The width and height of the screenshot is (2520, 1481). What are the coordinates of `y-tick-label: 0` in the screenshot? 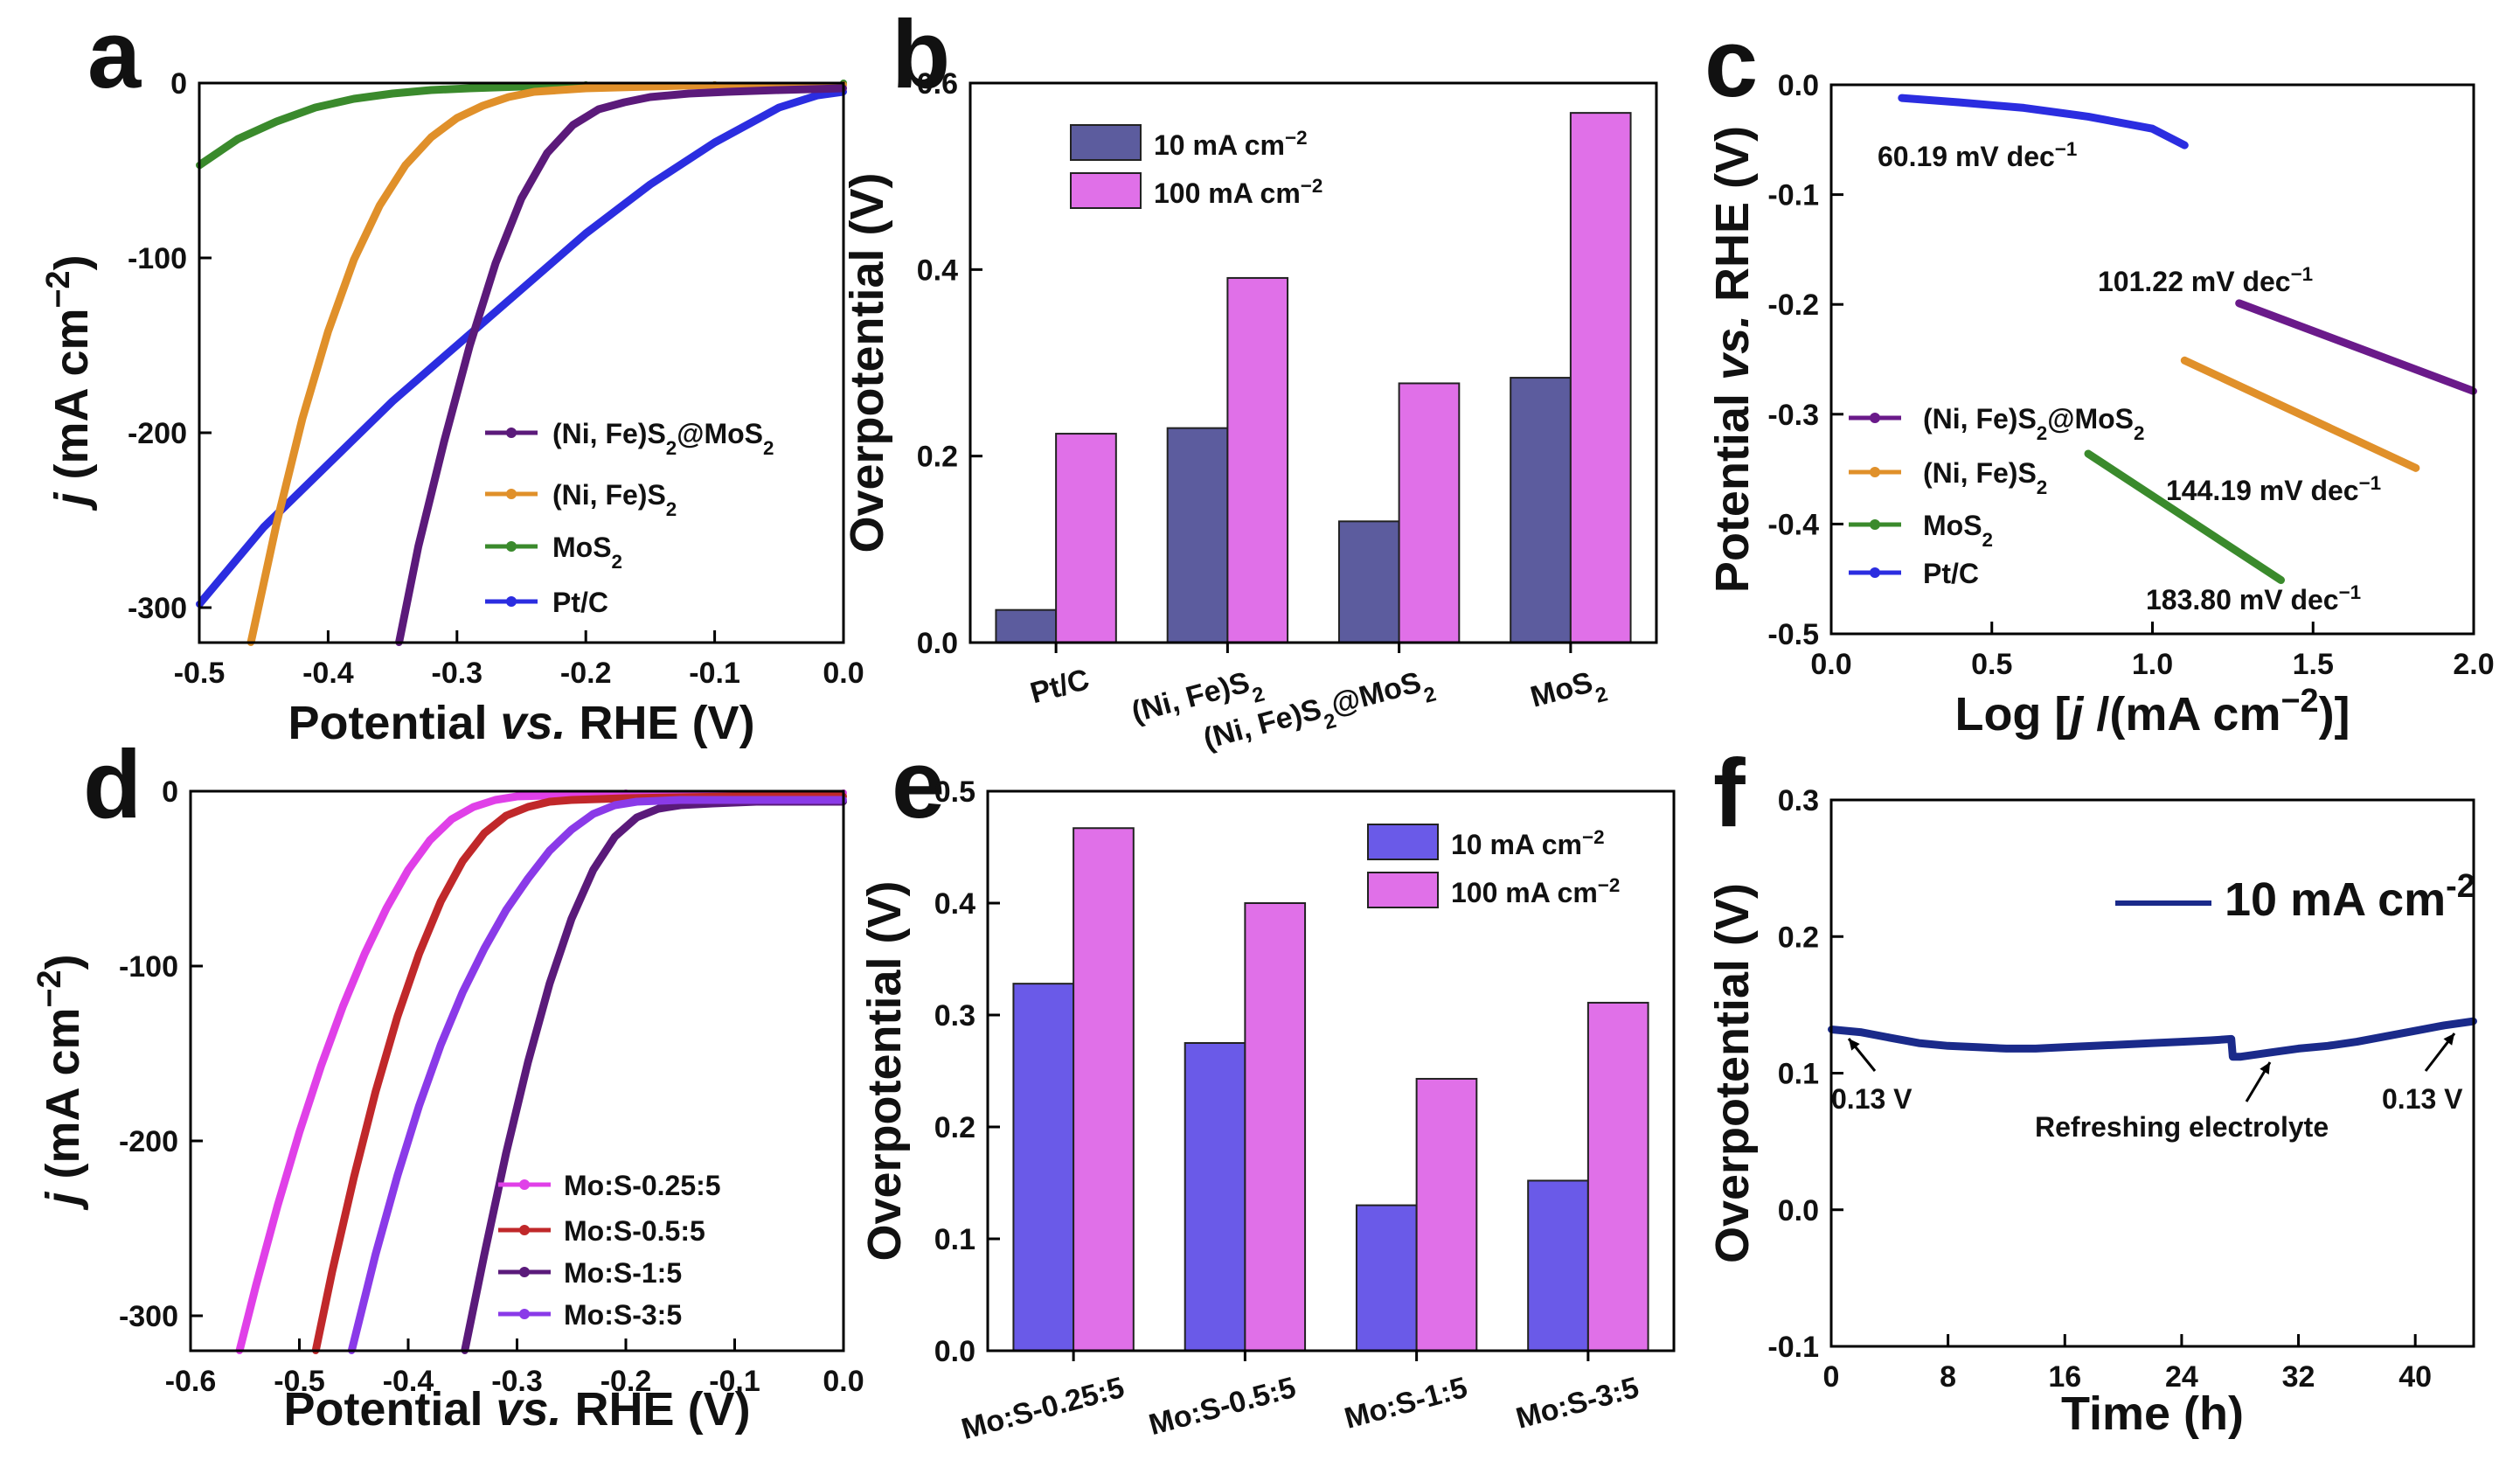 It's located at (178, 84).